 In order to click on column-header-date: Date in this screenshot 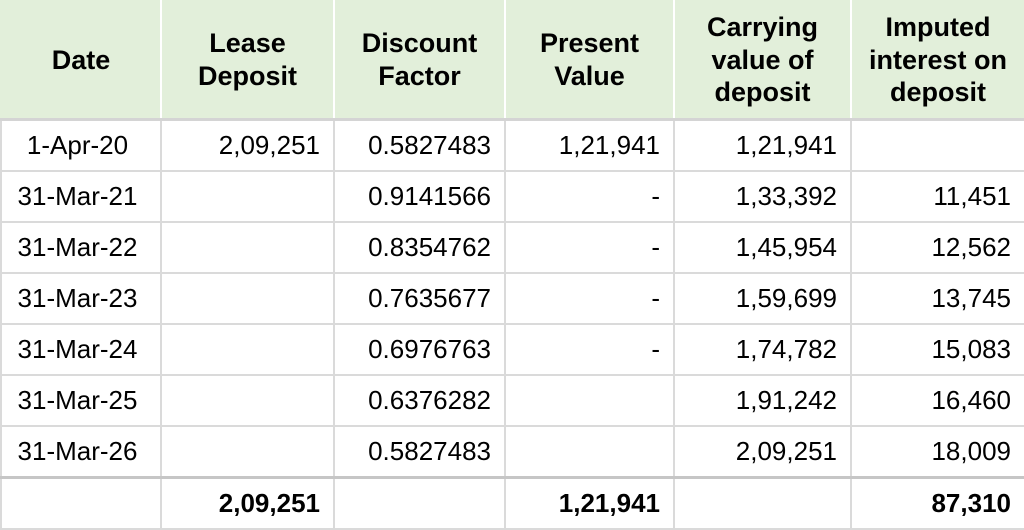, I will do `click(81, 60)`.